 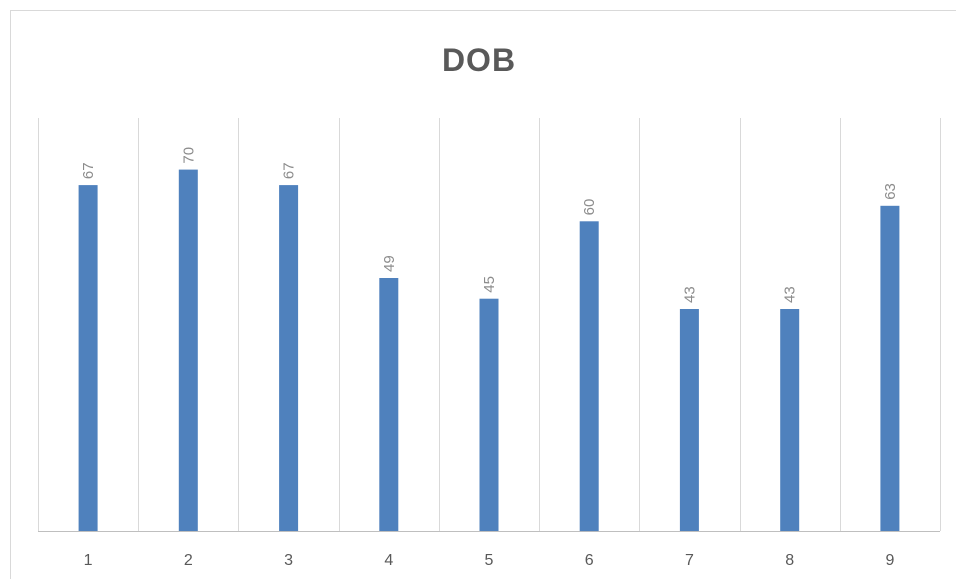 I want to click on data-label: 60, so click(x=589, y=207).